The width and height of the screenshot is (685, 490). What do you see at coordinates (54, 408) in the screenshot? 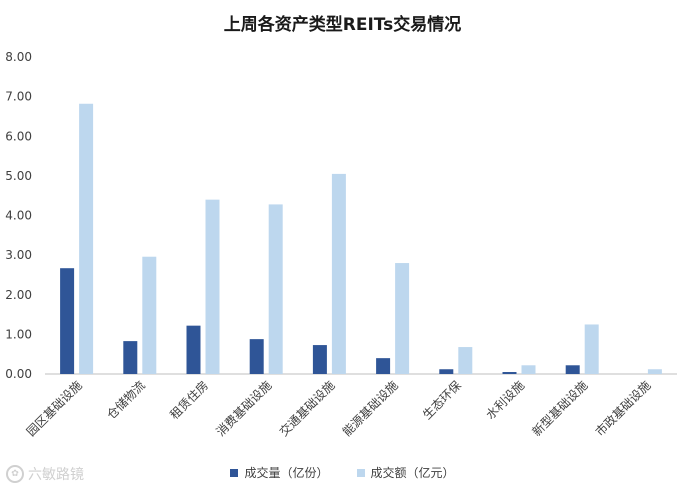
I see `x-category-label: 园区基础设施` at bounding box center [54, 408].